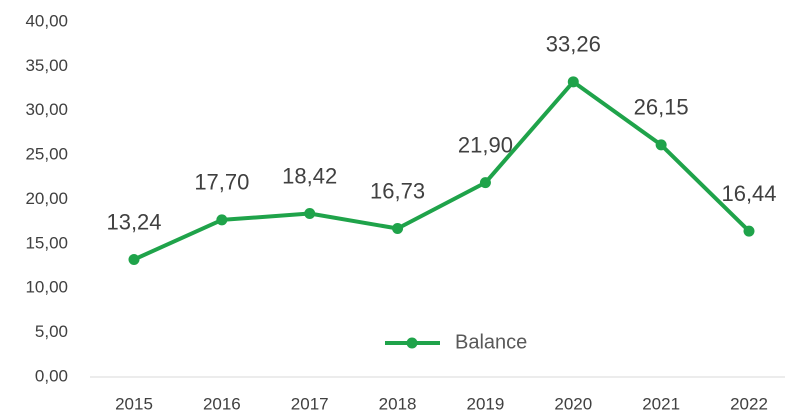 Image resolution: width=785 pixels, height=418 pixels. Describe the element at coordinates (134, 403) in the screenshot. I see `x-tick-label: 2015` at that location.